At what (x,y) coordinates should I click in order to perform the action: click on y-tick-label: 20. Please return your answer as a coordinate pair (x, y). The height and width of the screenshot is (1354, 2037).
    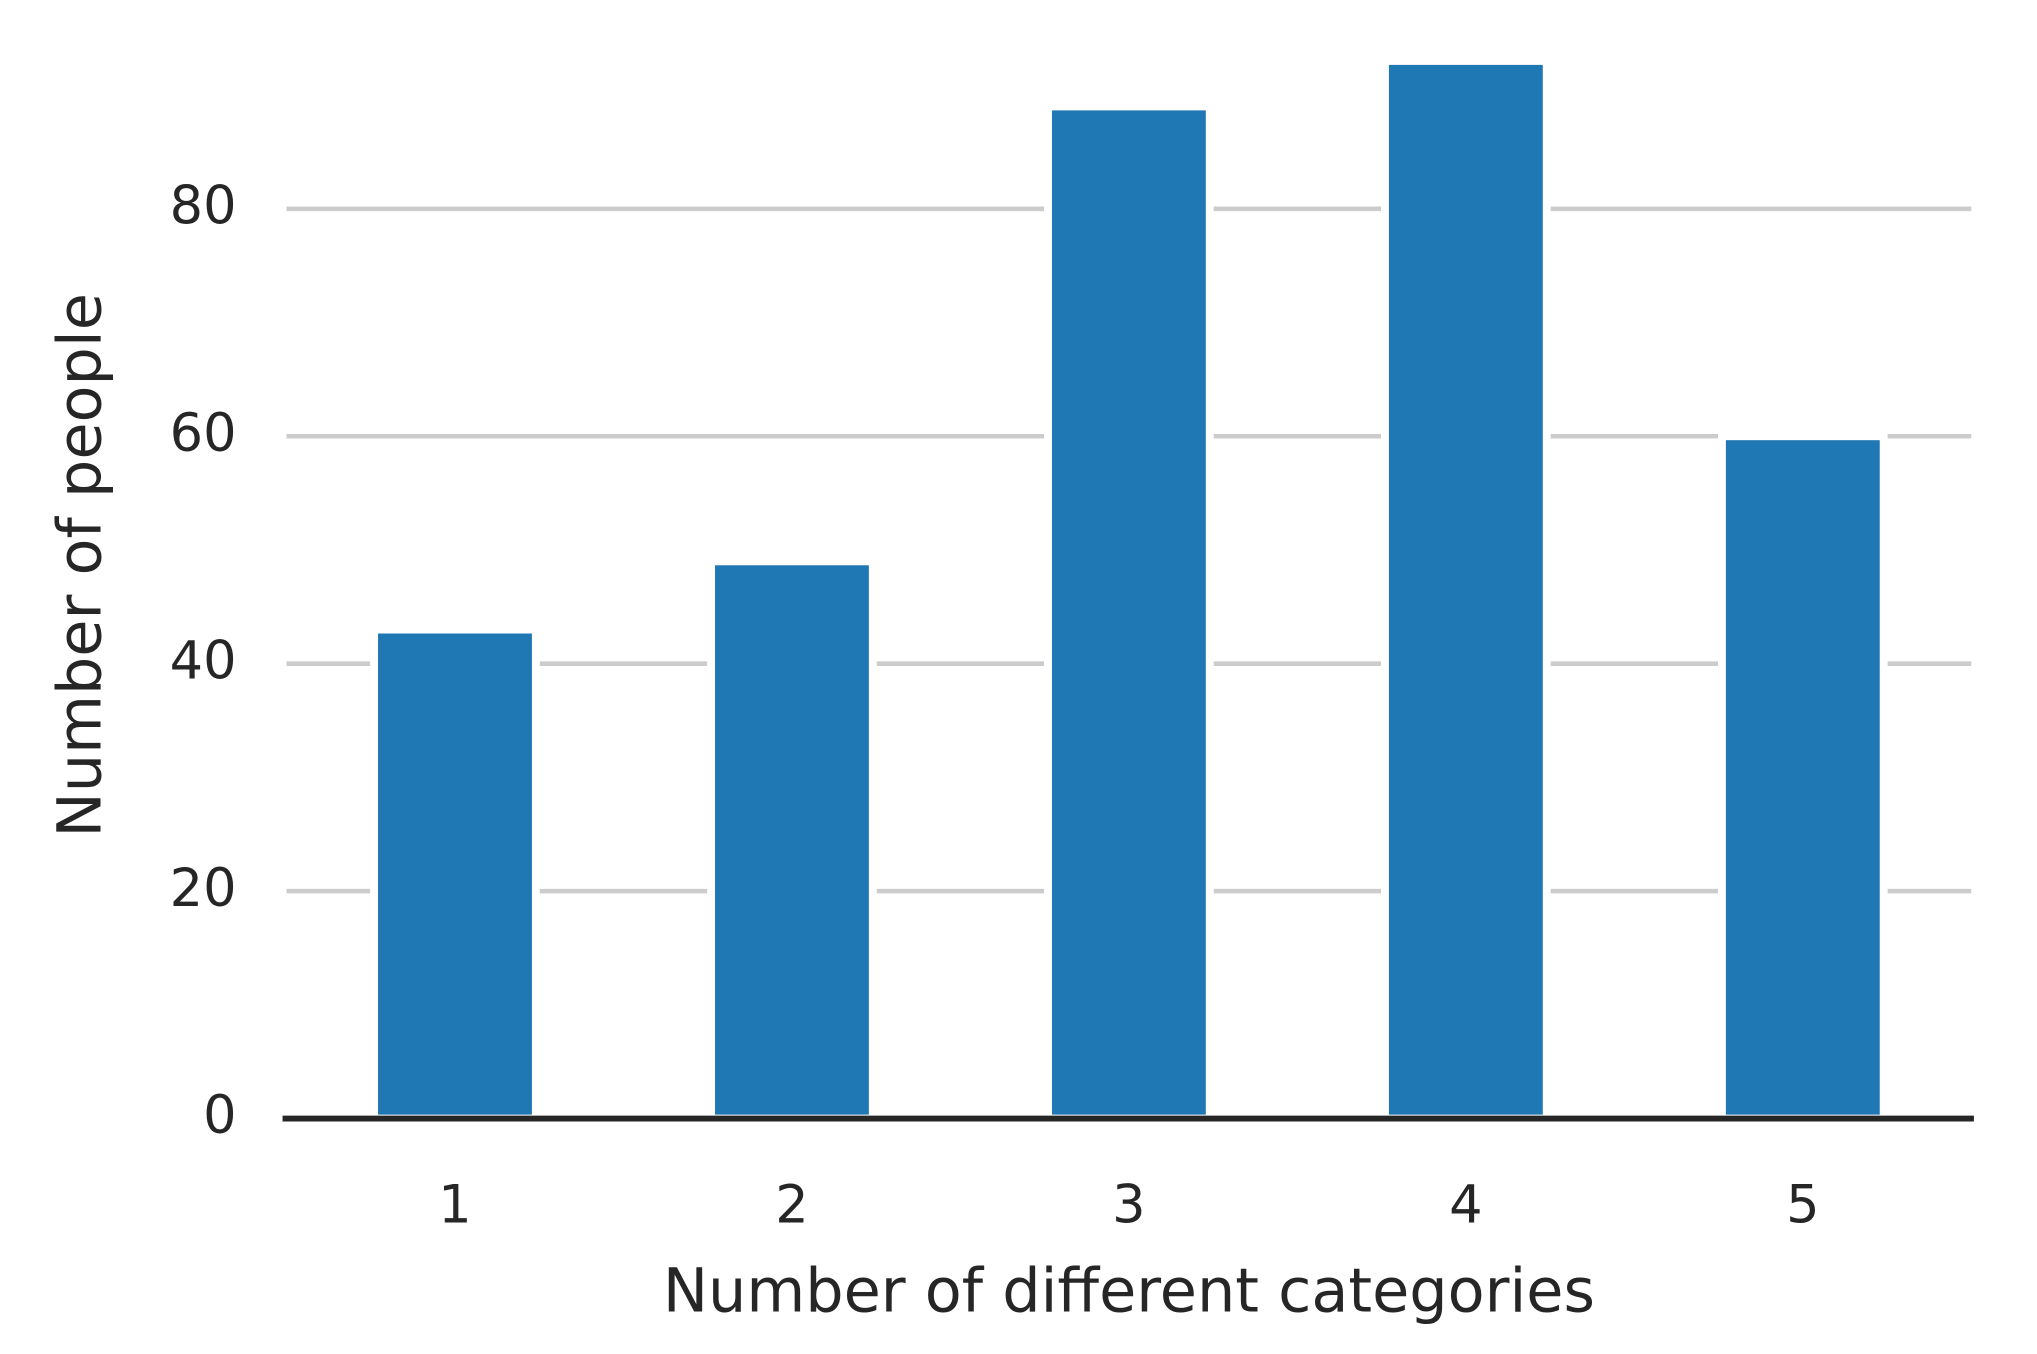
    Looking at the image, I should click on (203, 888).